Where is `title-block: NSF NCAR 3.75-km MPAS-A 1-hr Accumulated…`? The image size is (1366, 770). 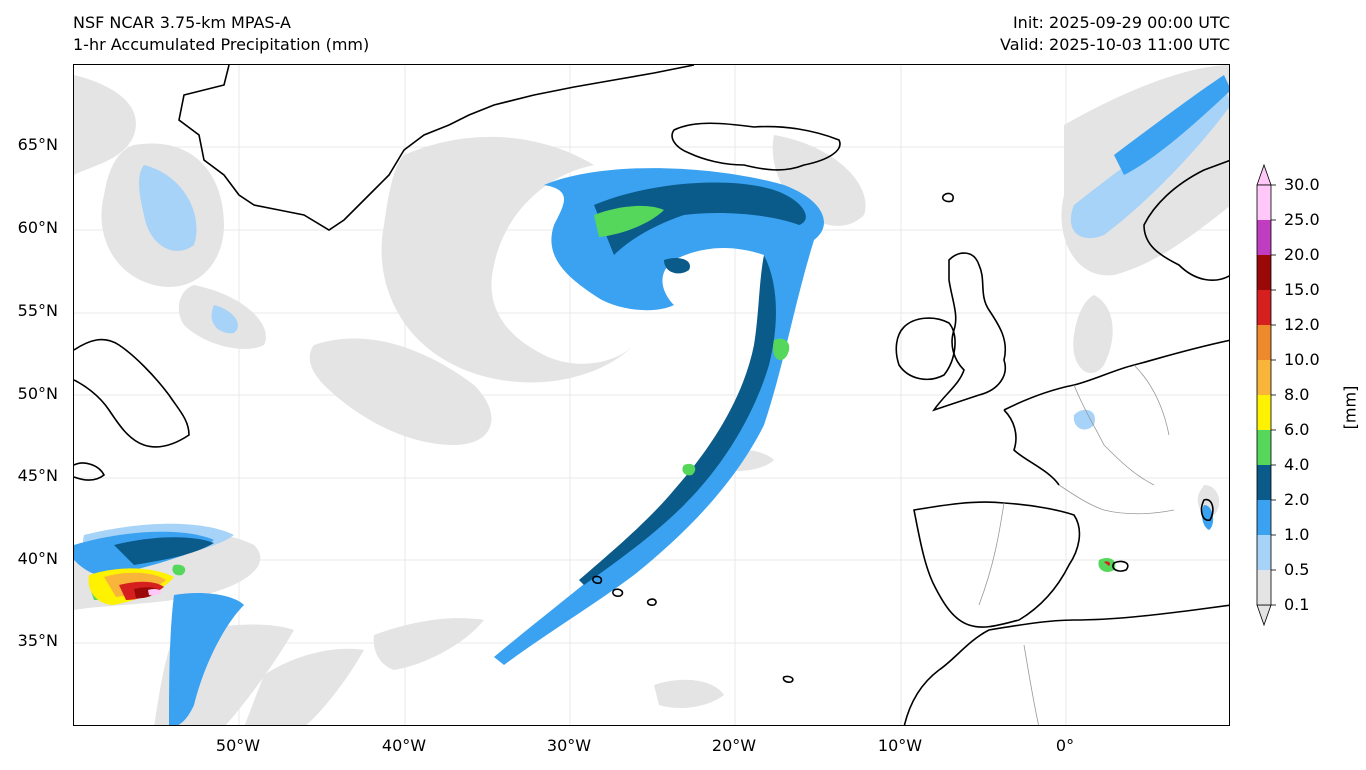
title-block: NSF NCAR 3.75-km MPAS-A 1-hr Accumulated… is located at coordinates (221, 34).